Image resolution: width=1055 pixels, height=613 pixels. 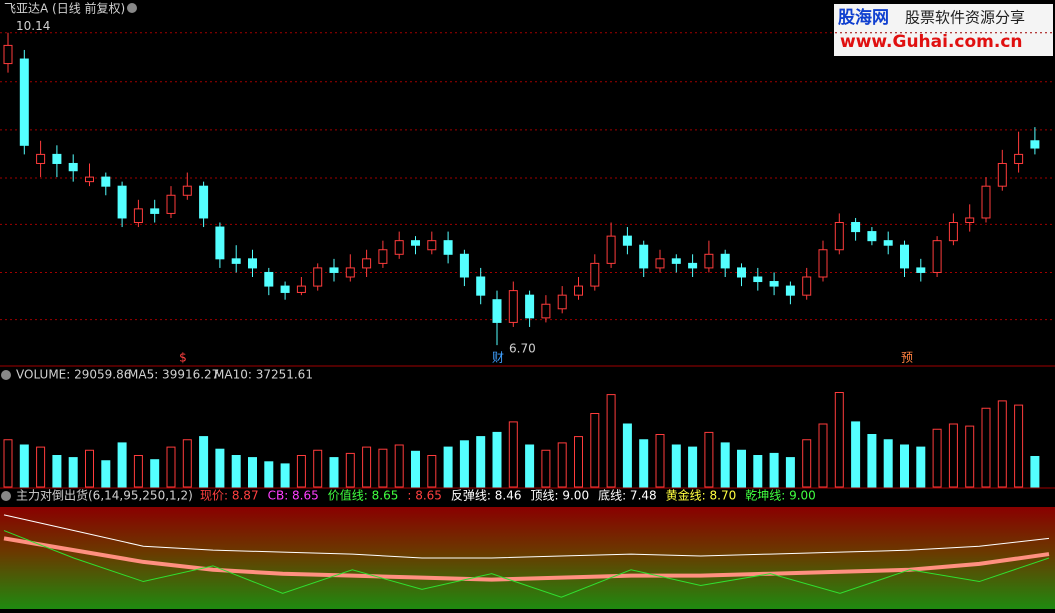 I want to click on legend-entry: 反弹线: 8.46, so click(x=486, y=496).